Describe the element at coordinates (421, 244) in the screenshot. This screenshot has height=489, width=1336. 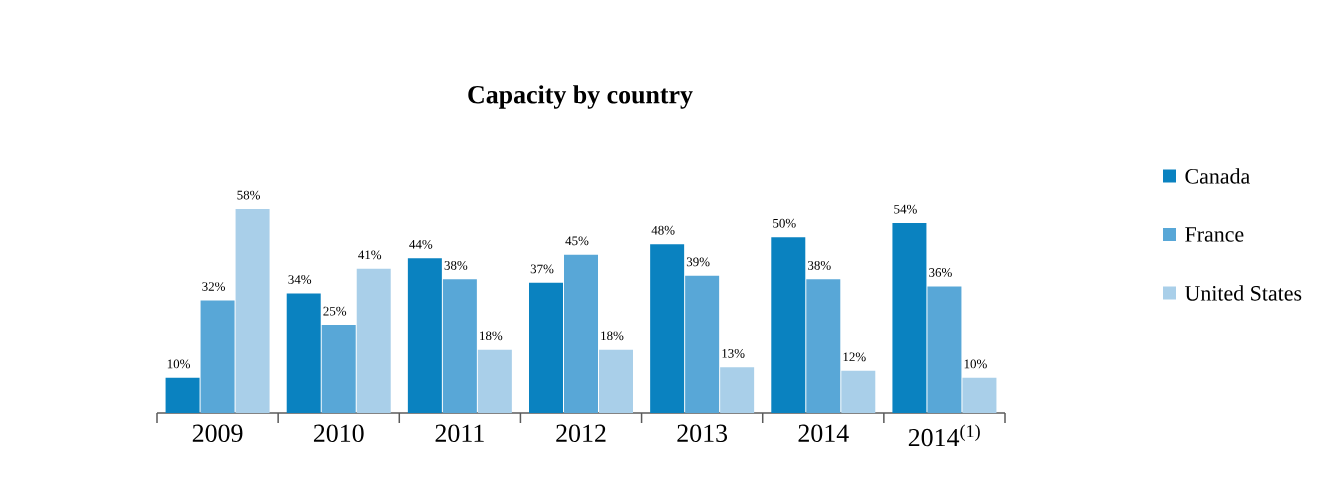
I see `data-label: 44%` at that location.